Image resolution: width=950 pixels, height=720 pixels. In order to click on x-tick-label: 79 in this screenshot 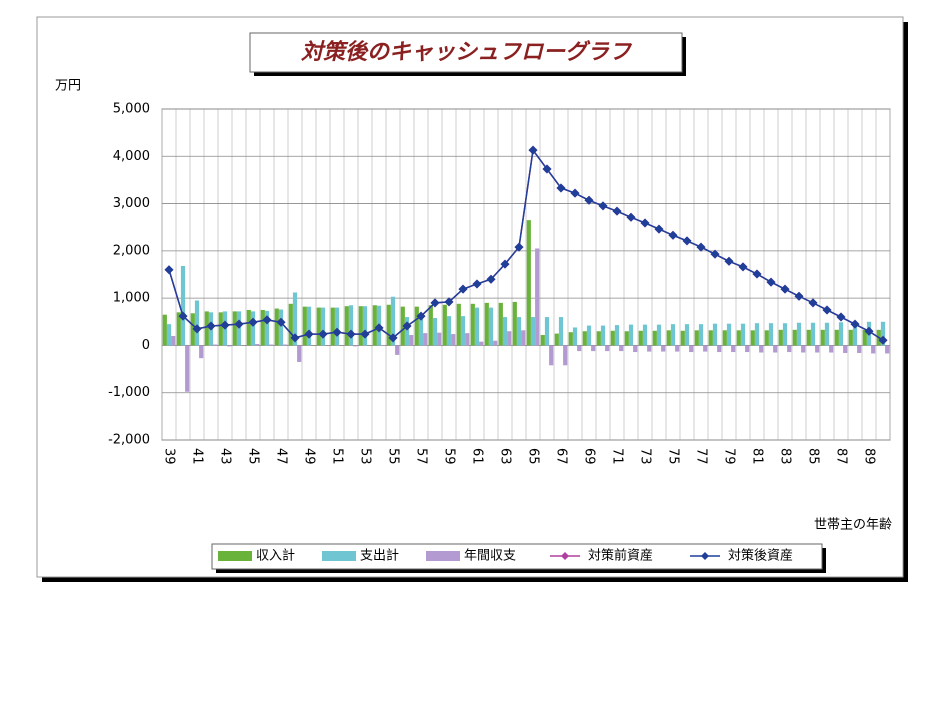, I will do `click(729, 456)`.